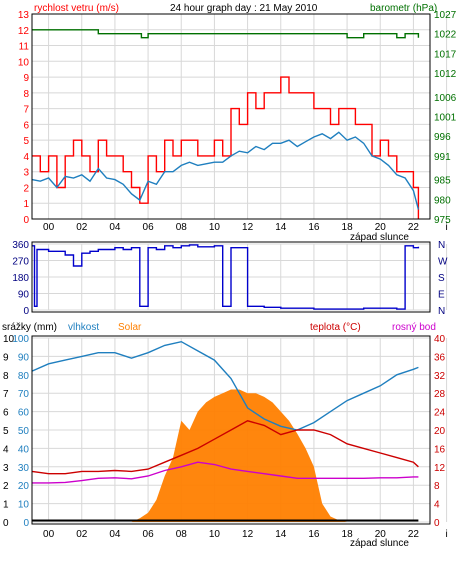  Describe the element at coordinates (26, 157) in the screenshot. I see `panel1-left-tick-label: 4` at that location.